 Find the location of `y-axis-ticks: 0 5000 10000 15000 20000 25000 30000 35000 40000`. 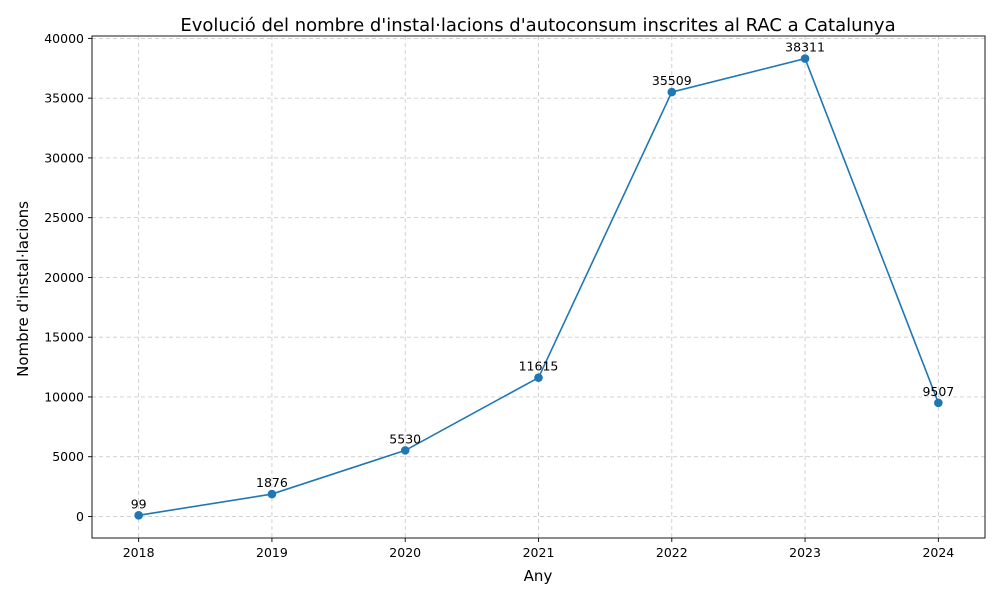

y-axis-ticks: 0 5000 10000 15000 20000 25000 30000 35000 40000 is located at coordinates (68, 277).